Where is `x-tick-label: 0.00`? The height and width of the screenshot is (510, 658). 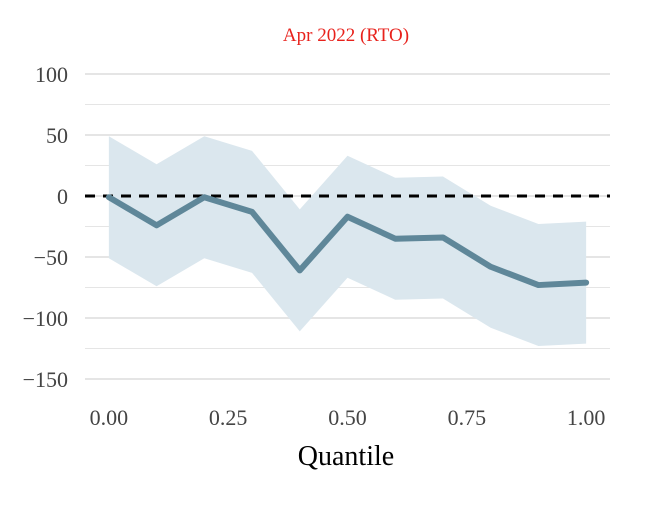 x-tick-label: 0.00 is located at coordinates (109, 417).